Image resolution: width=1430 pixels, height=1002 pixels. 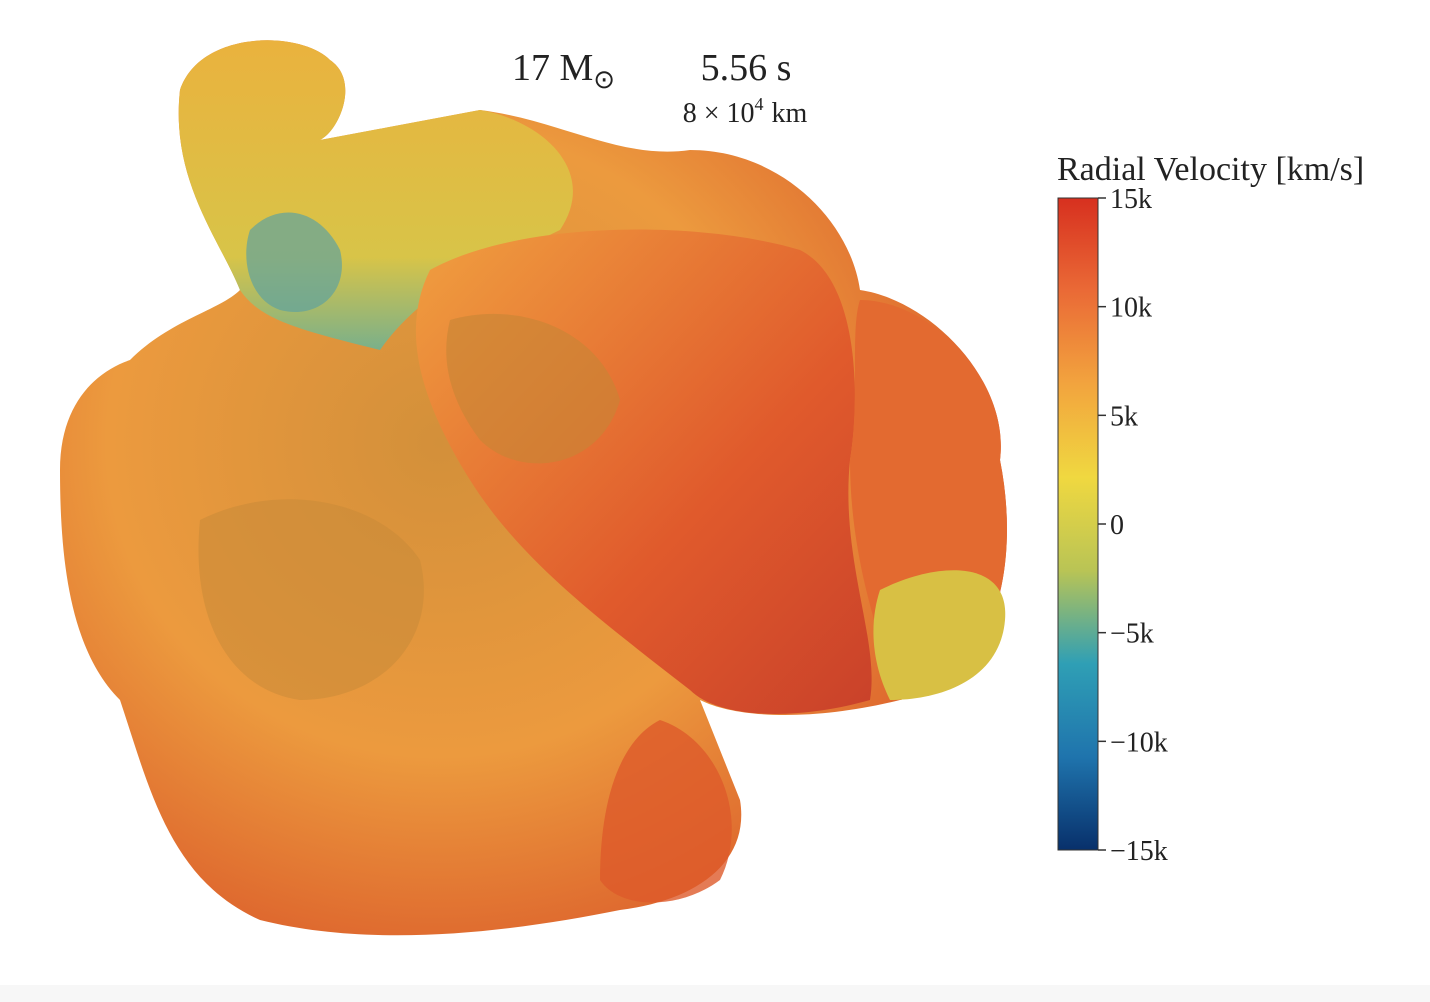 What do you see at coordinates (790, 113) in the screenshot?
I see `scale-unit: km` at bounding box center [790, 113].